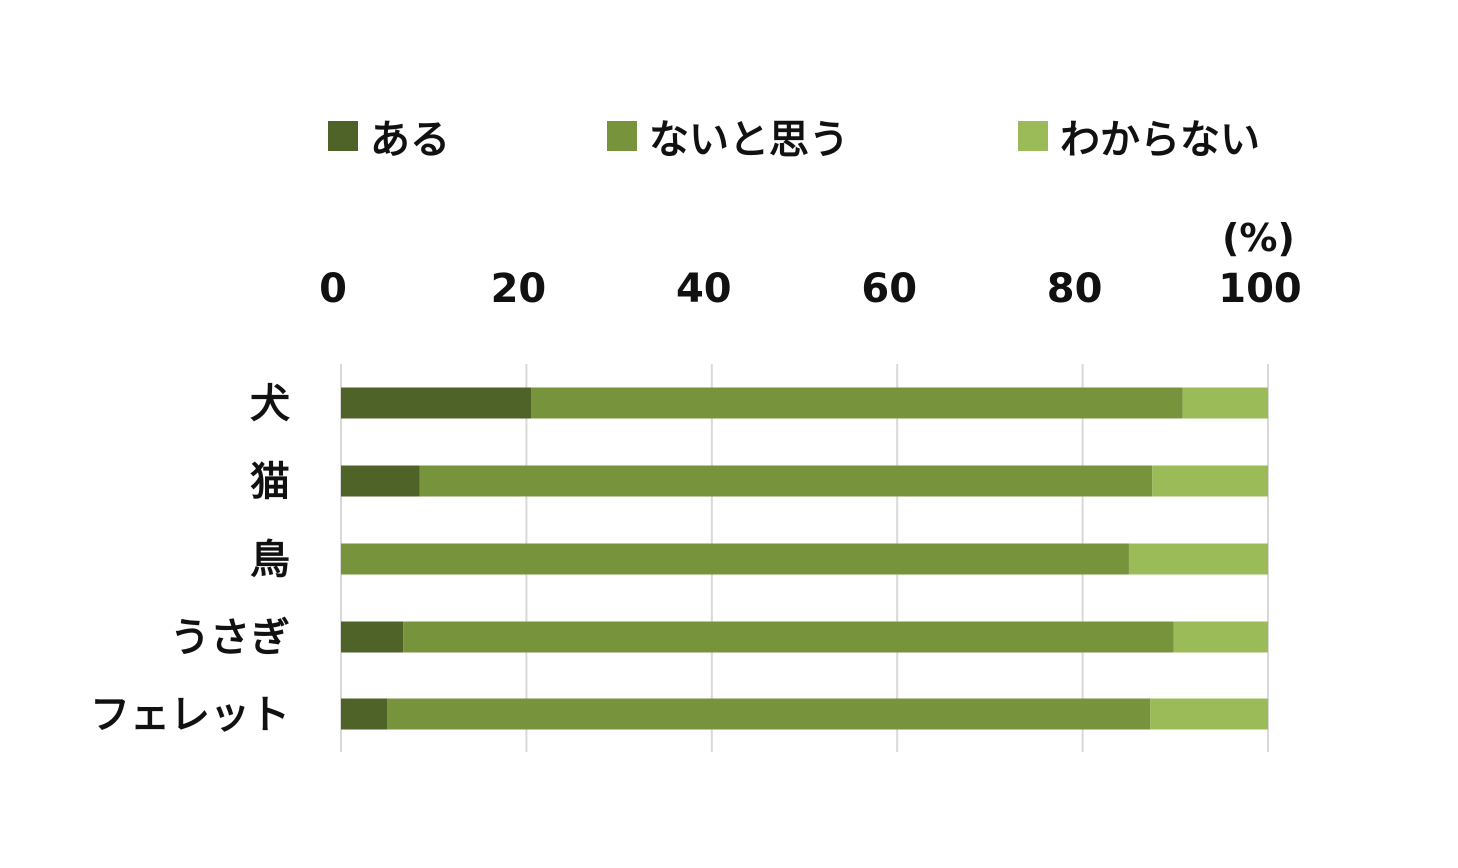 The width and height of the screenshot is (1458, 868). Describe the element at coordinates (1033, 136) in the screenshot. I see `legend-swatch-wakaranai` at that location.